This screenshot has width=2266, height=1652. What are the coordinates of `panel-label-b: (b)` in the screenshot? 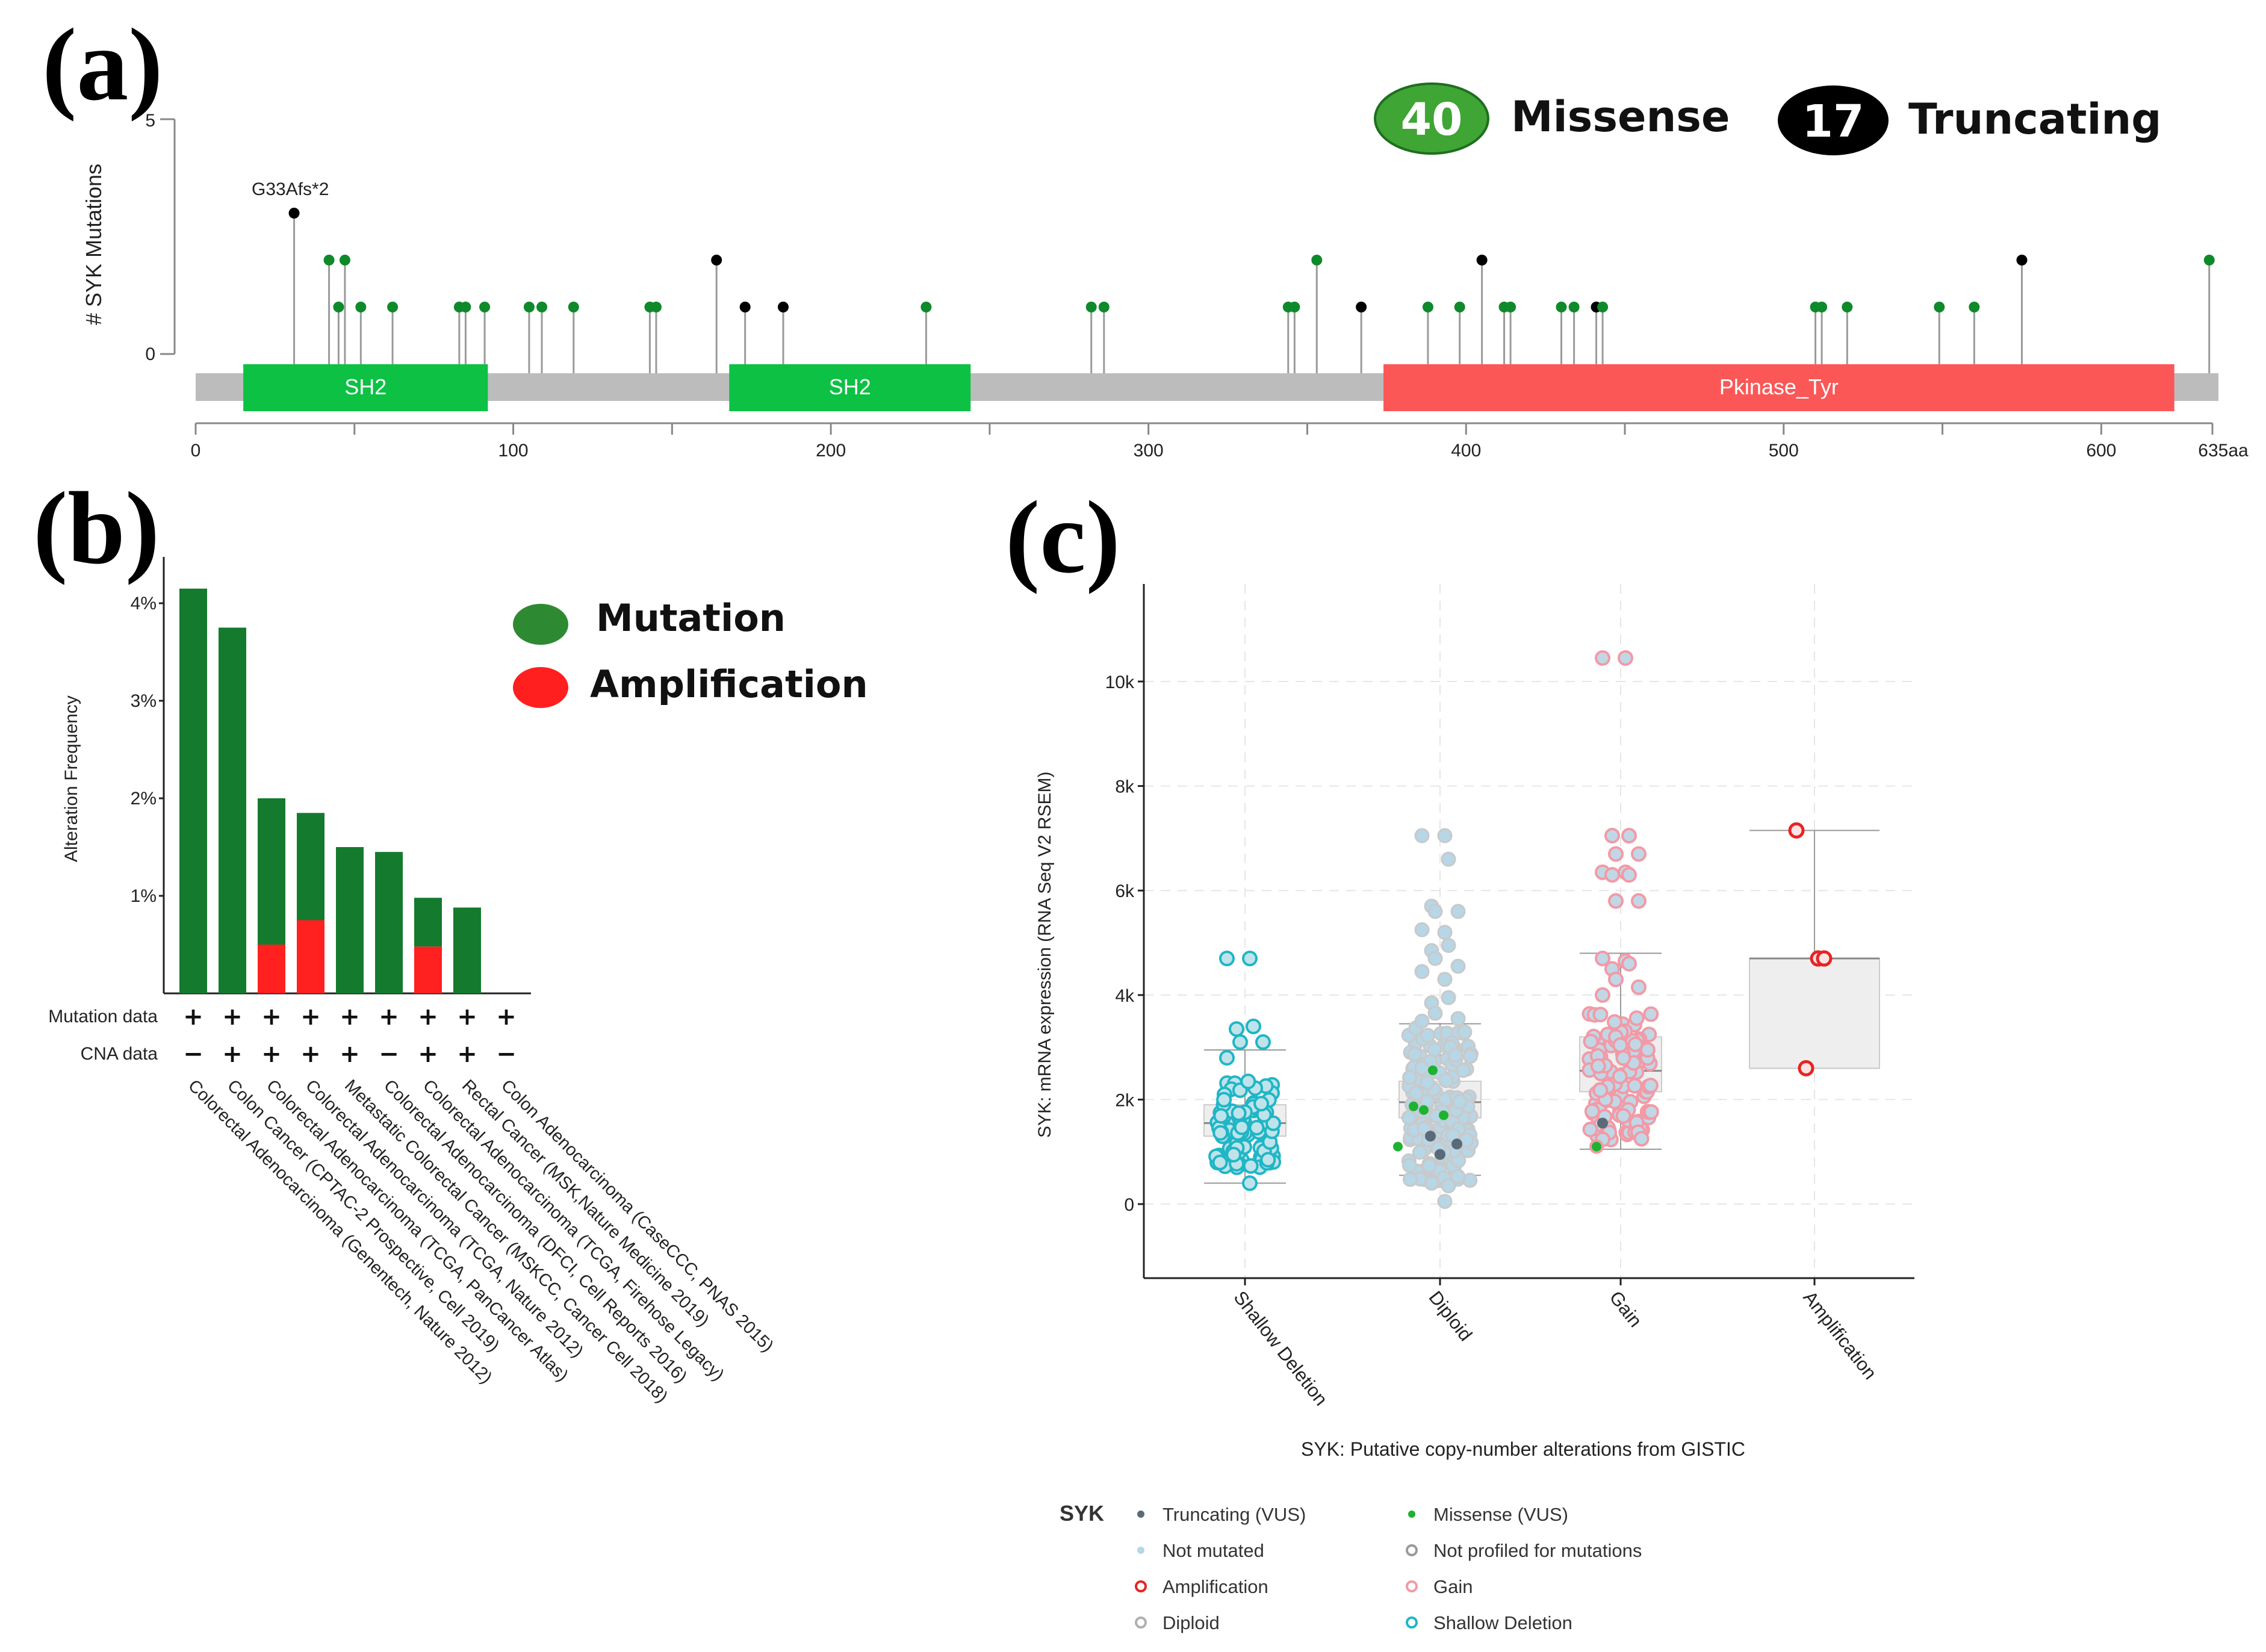 It's located at (97, 528).